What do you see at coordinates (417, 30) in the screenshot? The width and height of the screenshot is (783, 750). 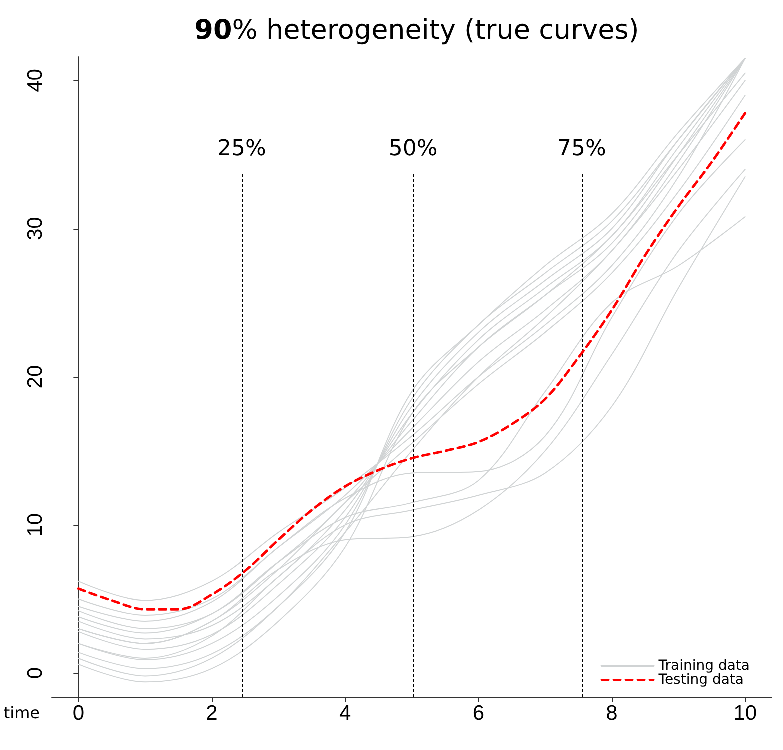 I see `chart-title: 90% heterogeneity (true curves)` at bounding box center [417, 30].